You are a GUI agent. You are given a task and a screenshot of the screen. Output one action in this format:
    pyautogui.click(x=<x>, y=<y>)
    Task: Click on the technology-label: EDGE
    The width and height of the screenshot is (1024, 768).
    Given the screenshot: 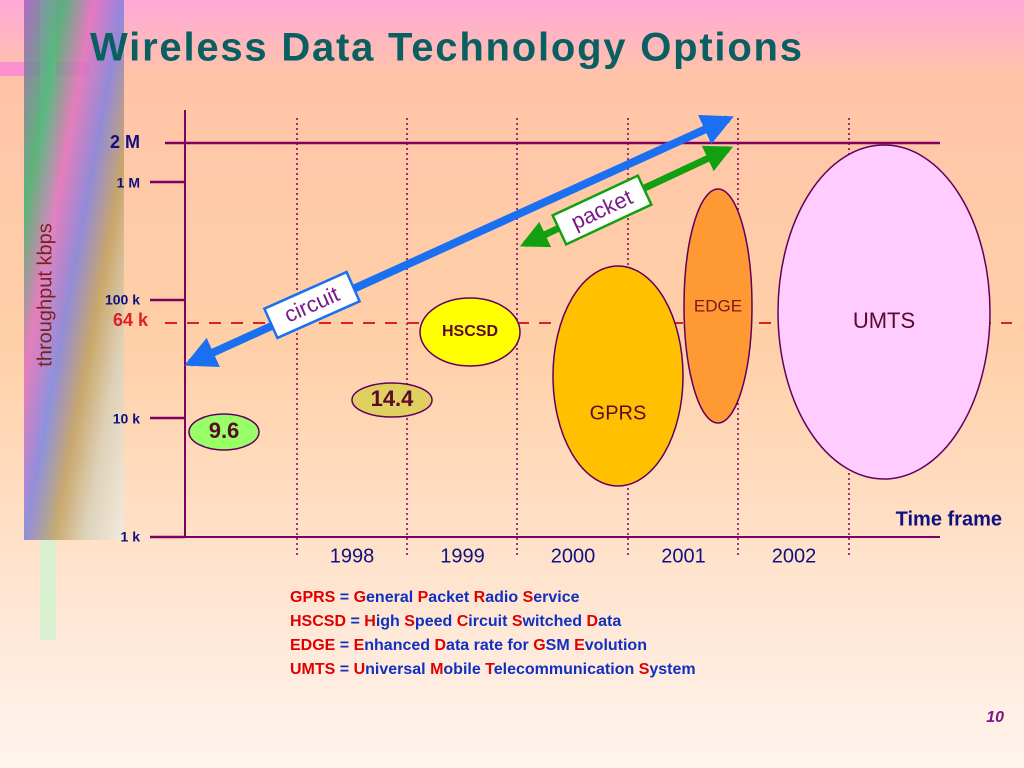 What is the action you would take?
    pyautogui.click(x=718, y=305)
    